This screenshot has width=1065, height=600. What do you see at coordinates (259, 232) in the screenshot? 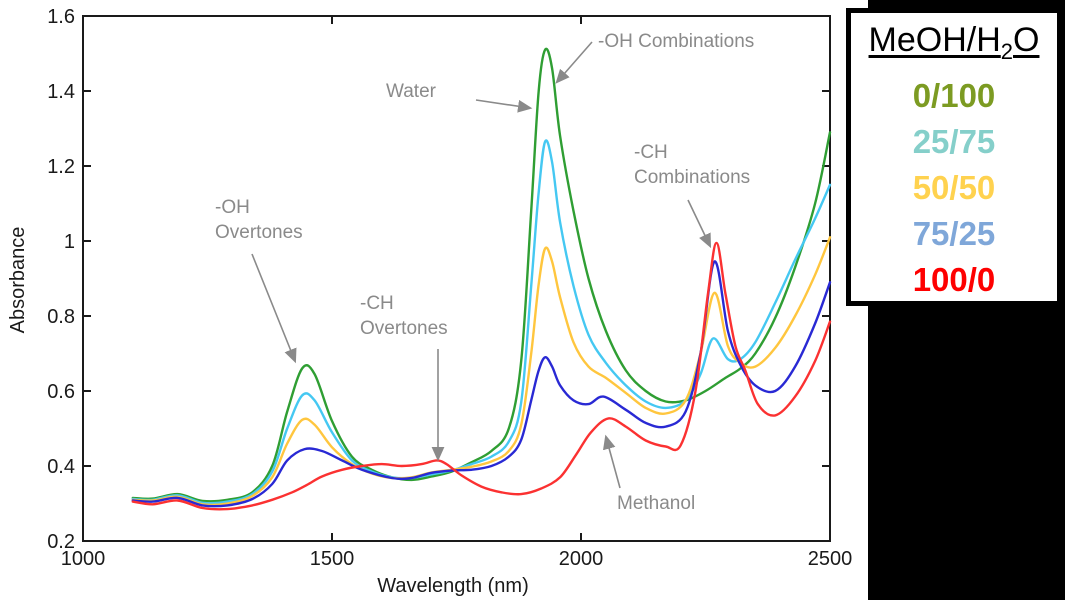
I see `annotation-oh-overtones: Overtones` at bounding box center [259, 232].